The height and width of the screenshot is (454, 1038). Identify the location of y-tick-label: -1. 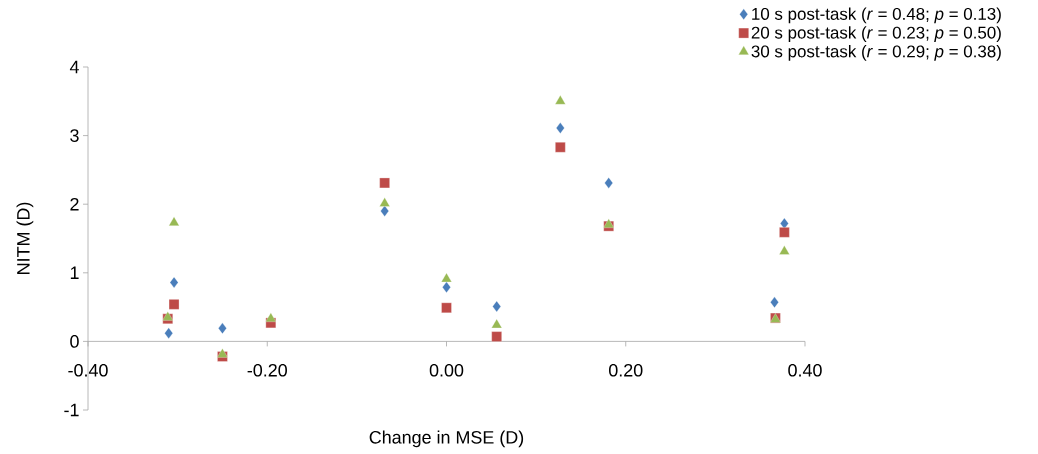
(71, 410).